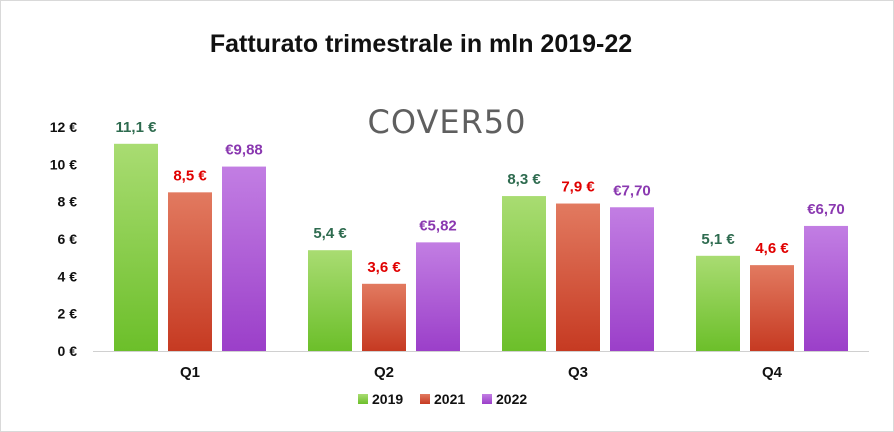 The height and width of the screenshot is (432, 894). What do you see at coordinates (68, 202) in the screenshot?
I see `y-tick-label: 8 €` at bounding box center [68, 202].